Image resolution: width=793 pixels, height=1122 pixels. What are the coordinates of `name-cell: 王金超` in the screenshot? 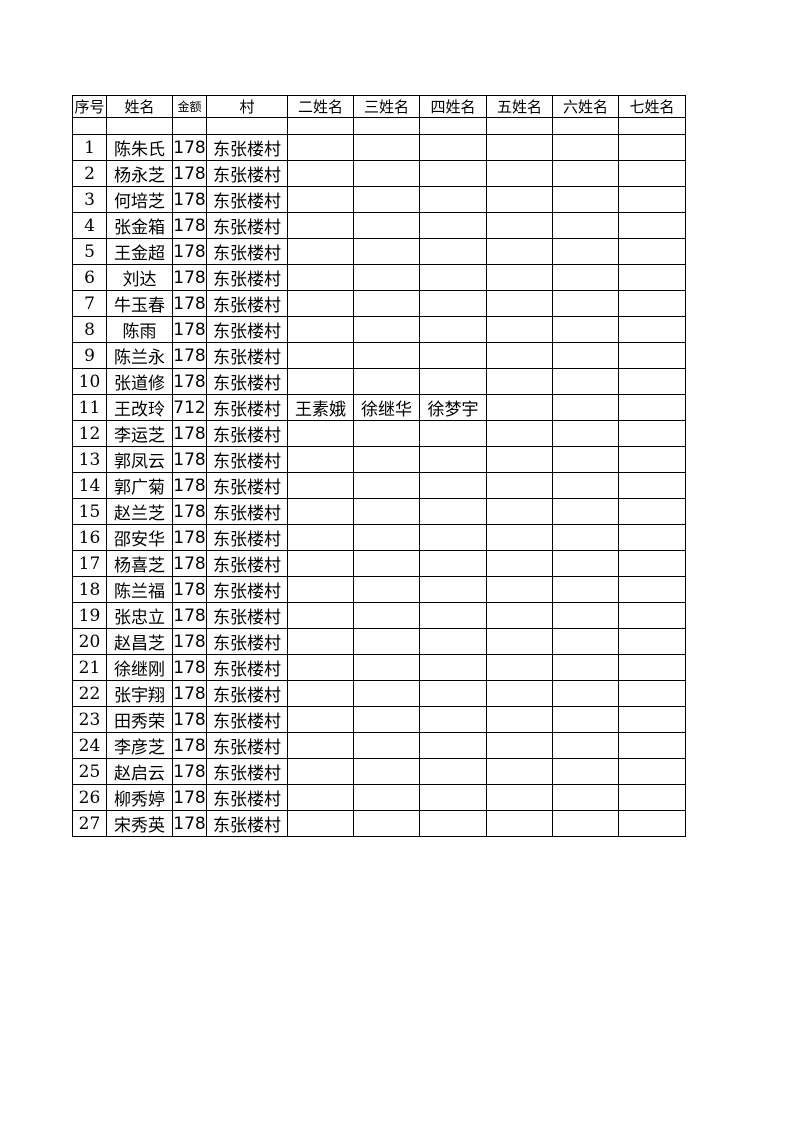 It's located at (139, 251).